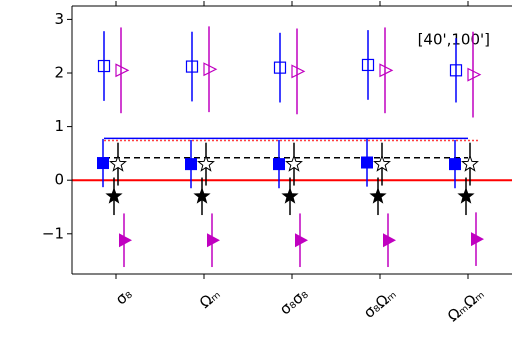 The width and height of the screenshot is (512, 344). What do you see at coordinates (379, 303) in the screenshot?
I see `x-tick-label: σ₈Ωₘ` at bounding box center [379, 303].